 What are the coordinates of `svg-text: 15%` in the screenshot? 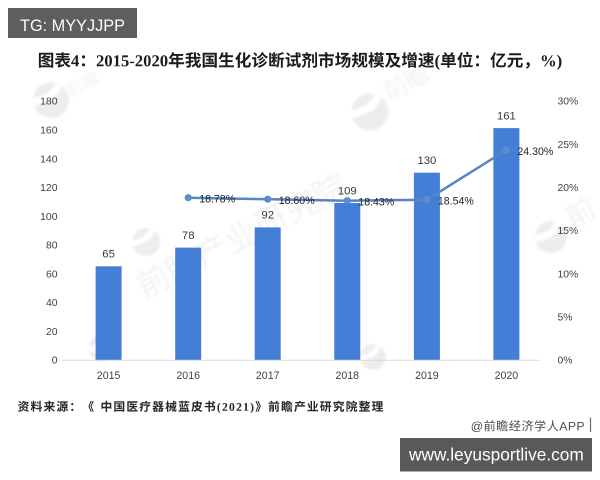 It's located at (568, 231).